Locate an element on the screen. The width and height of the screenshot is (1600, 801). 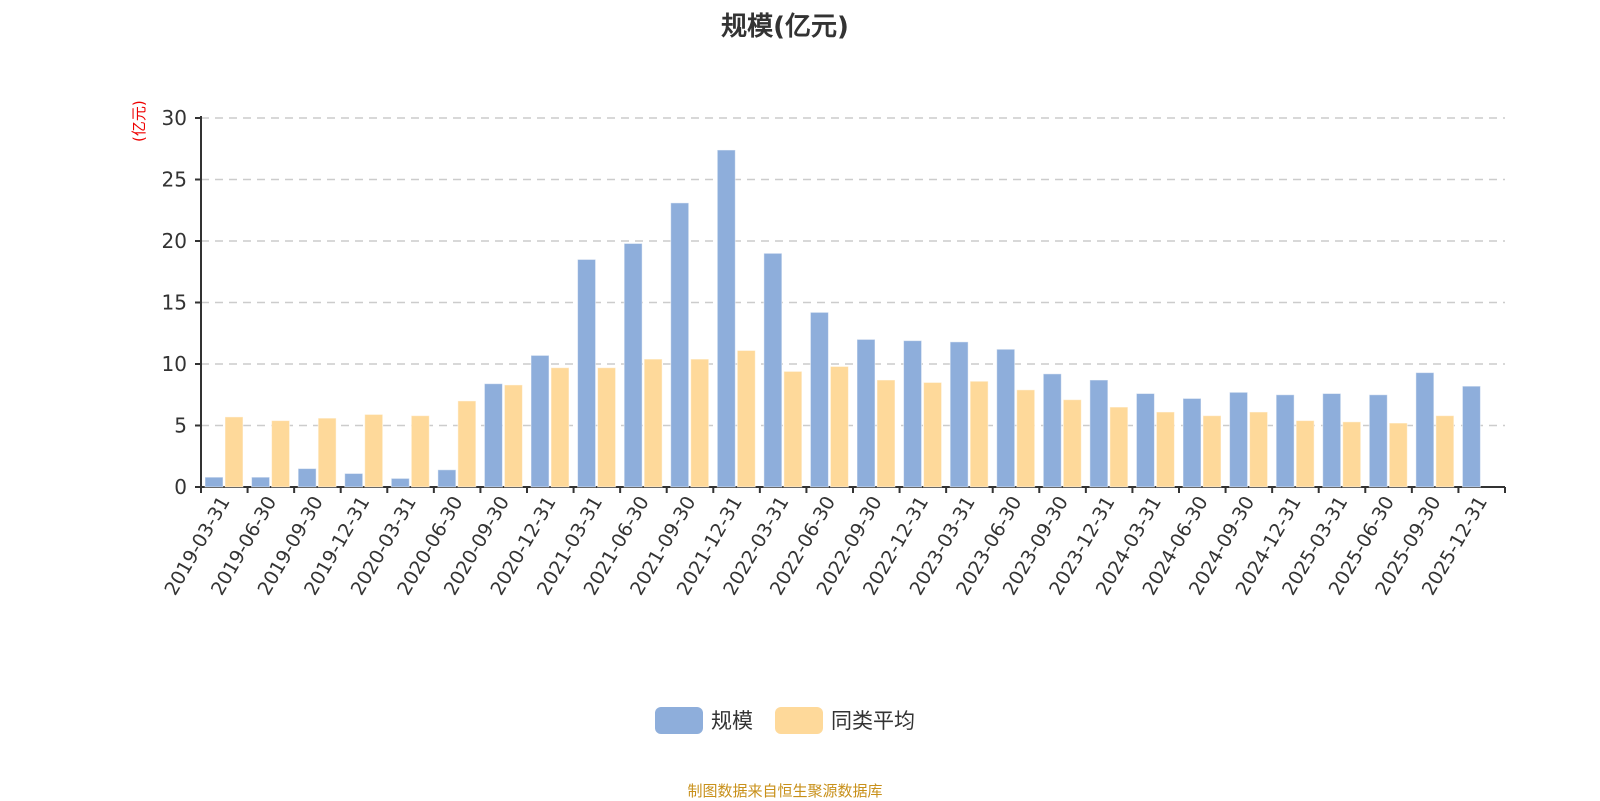
legend: 规模 同类平均 is located at coordinates (785, 720).